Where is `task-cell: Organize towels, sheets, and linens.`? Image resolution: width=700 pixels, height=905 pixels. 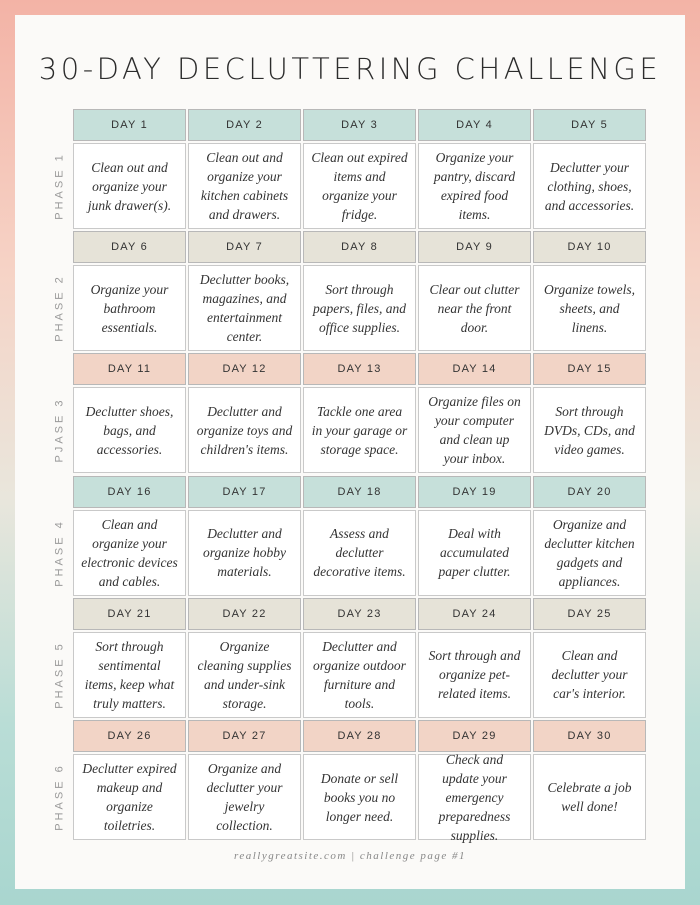 task-cell: Organize towels, sheets, and linens. is located at coordinates (589, 308).